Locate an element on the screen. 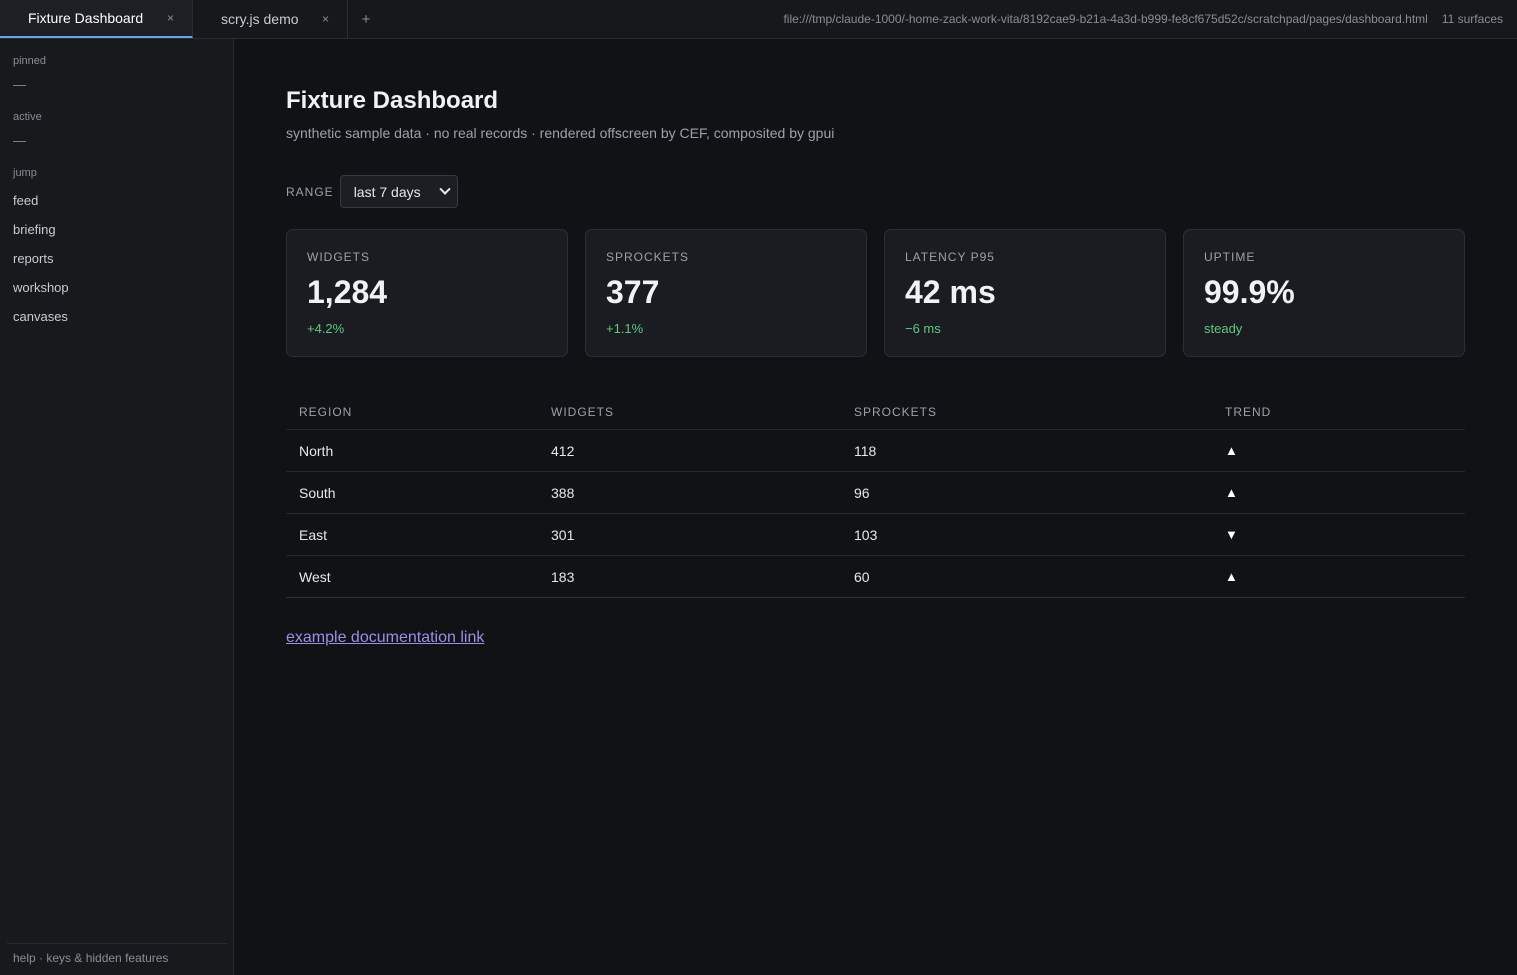 The height and width of the screenshot is (975, 1517). tab-label: Fixture Dashboard is located at coordinates (86, 18).